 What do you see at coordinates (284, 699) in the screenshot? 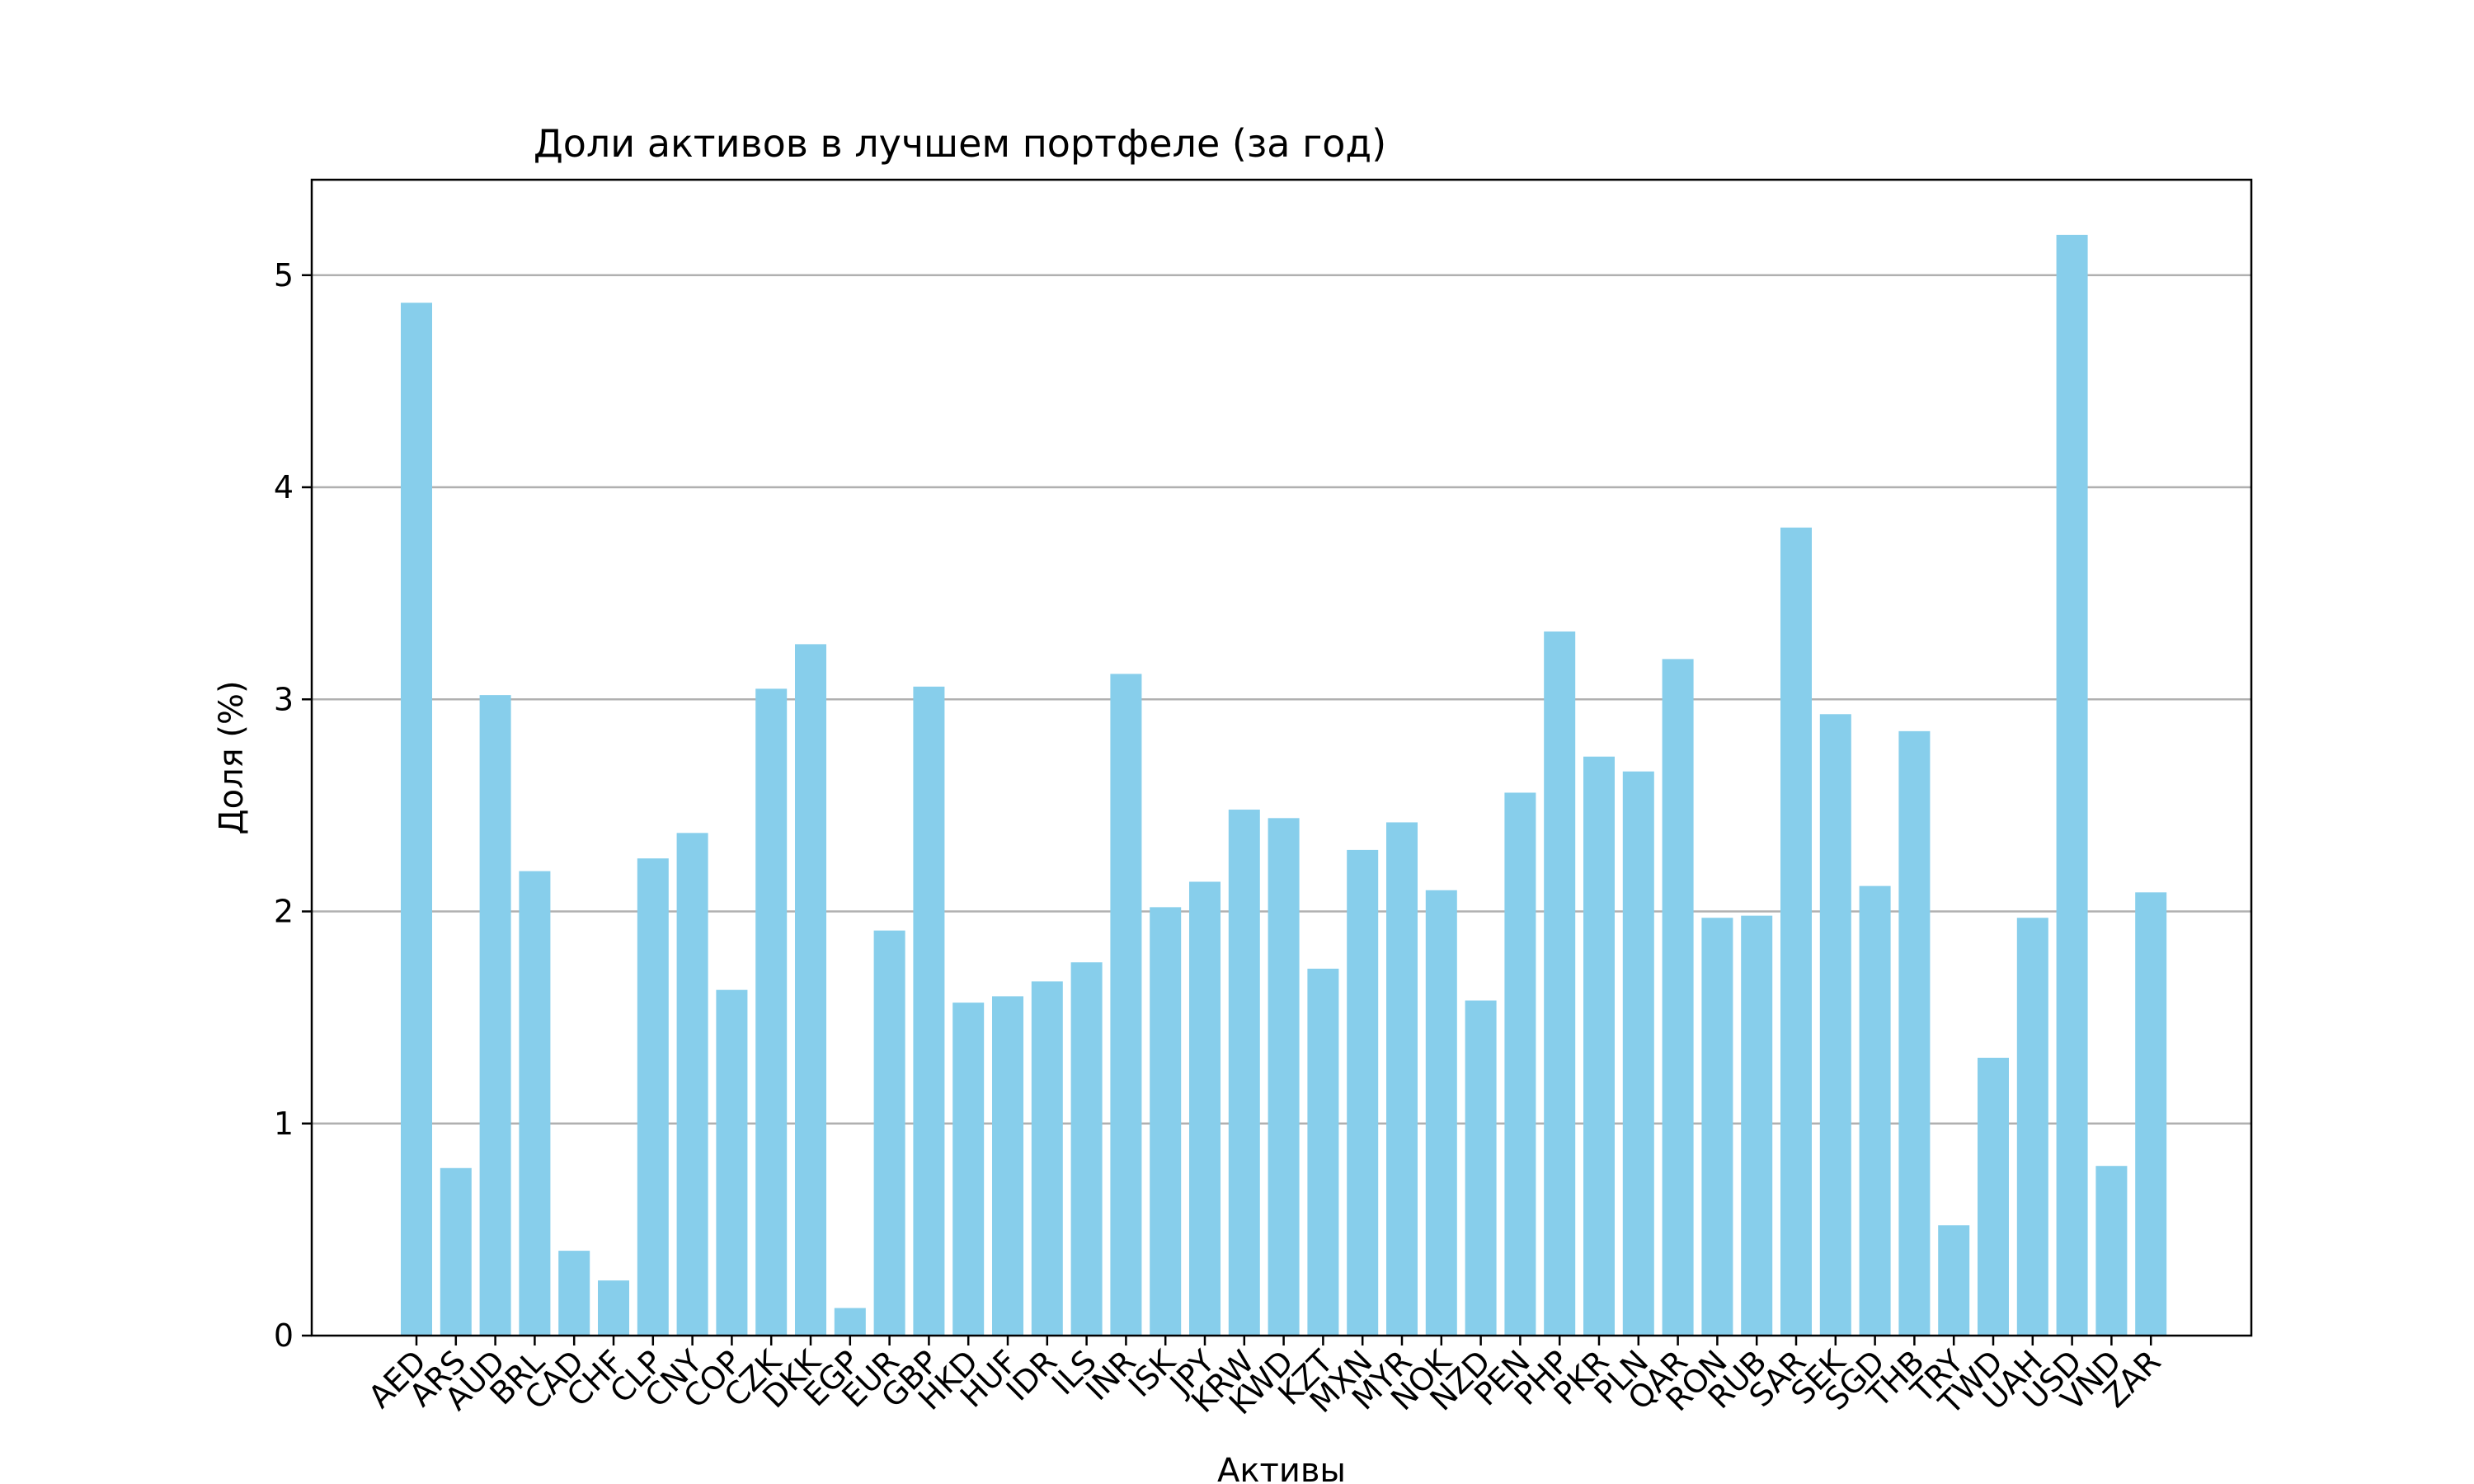
I see `y-tick-label: 3` at bounding box center [284, 699].